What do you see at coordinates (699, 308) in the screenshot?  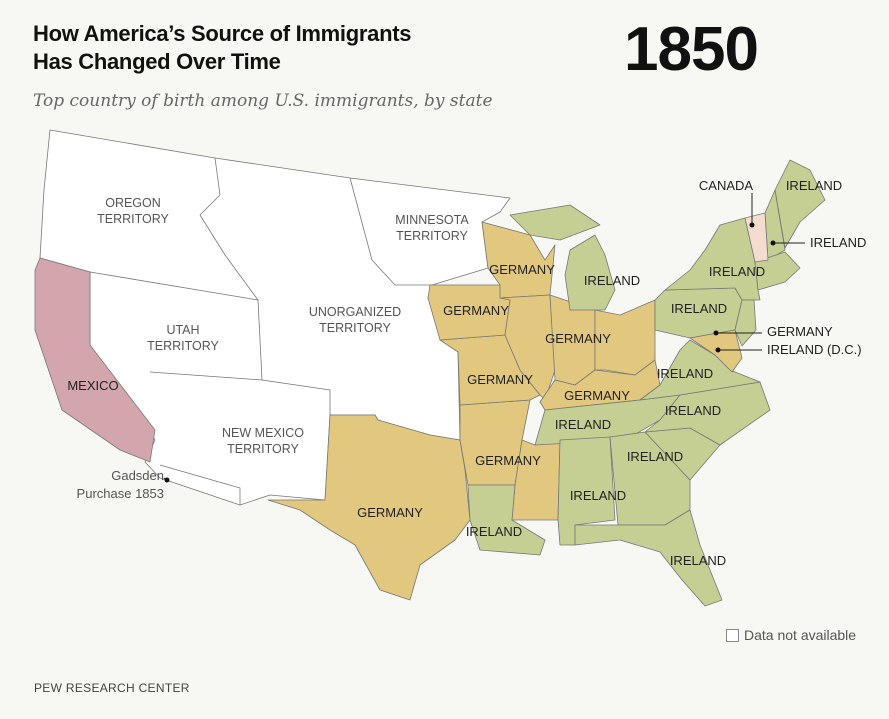 I see `label-pennsylvania: IRELAND` at bounding box center [699, 308].